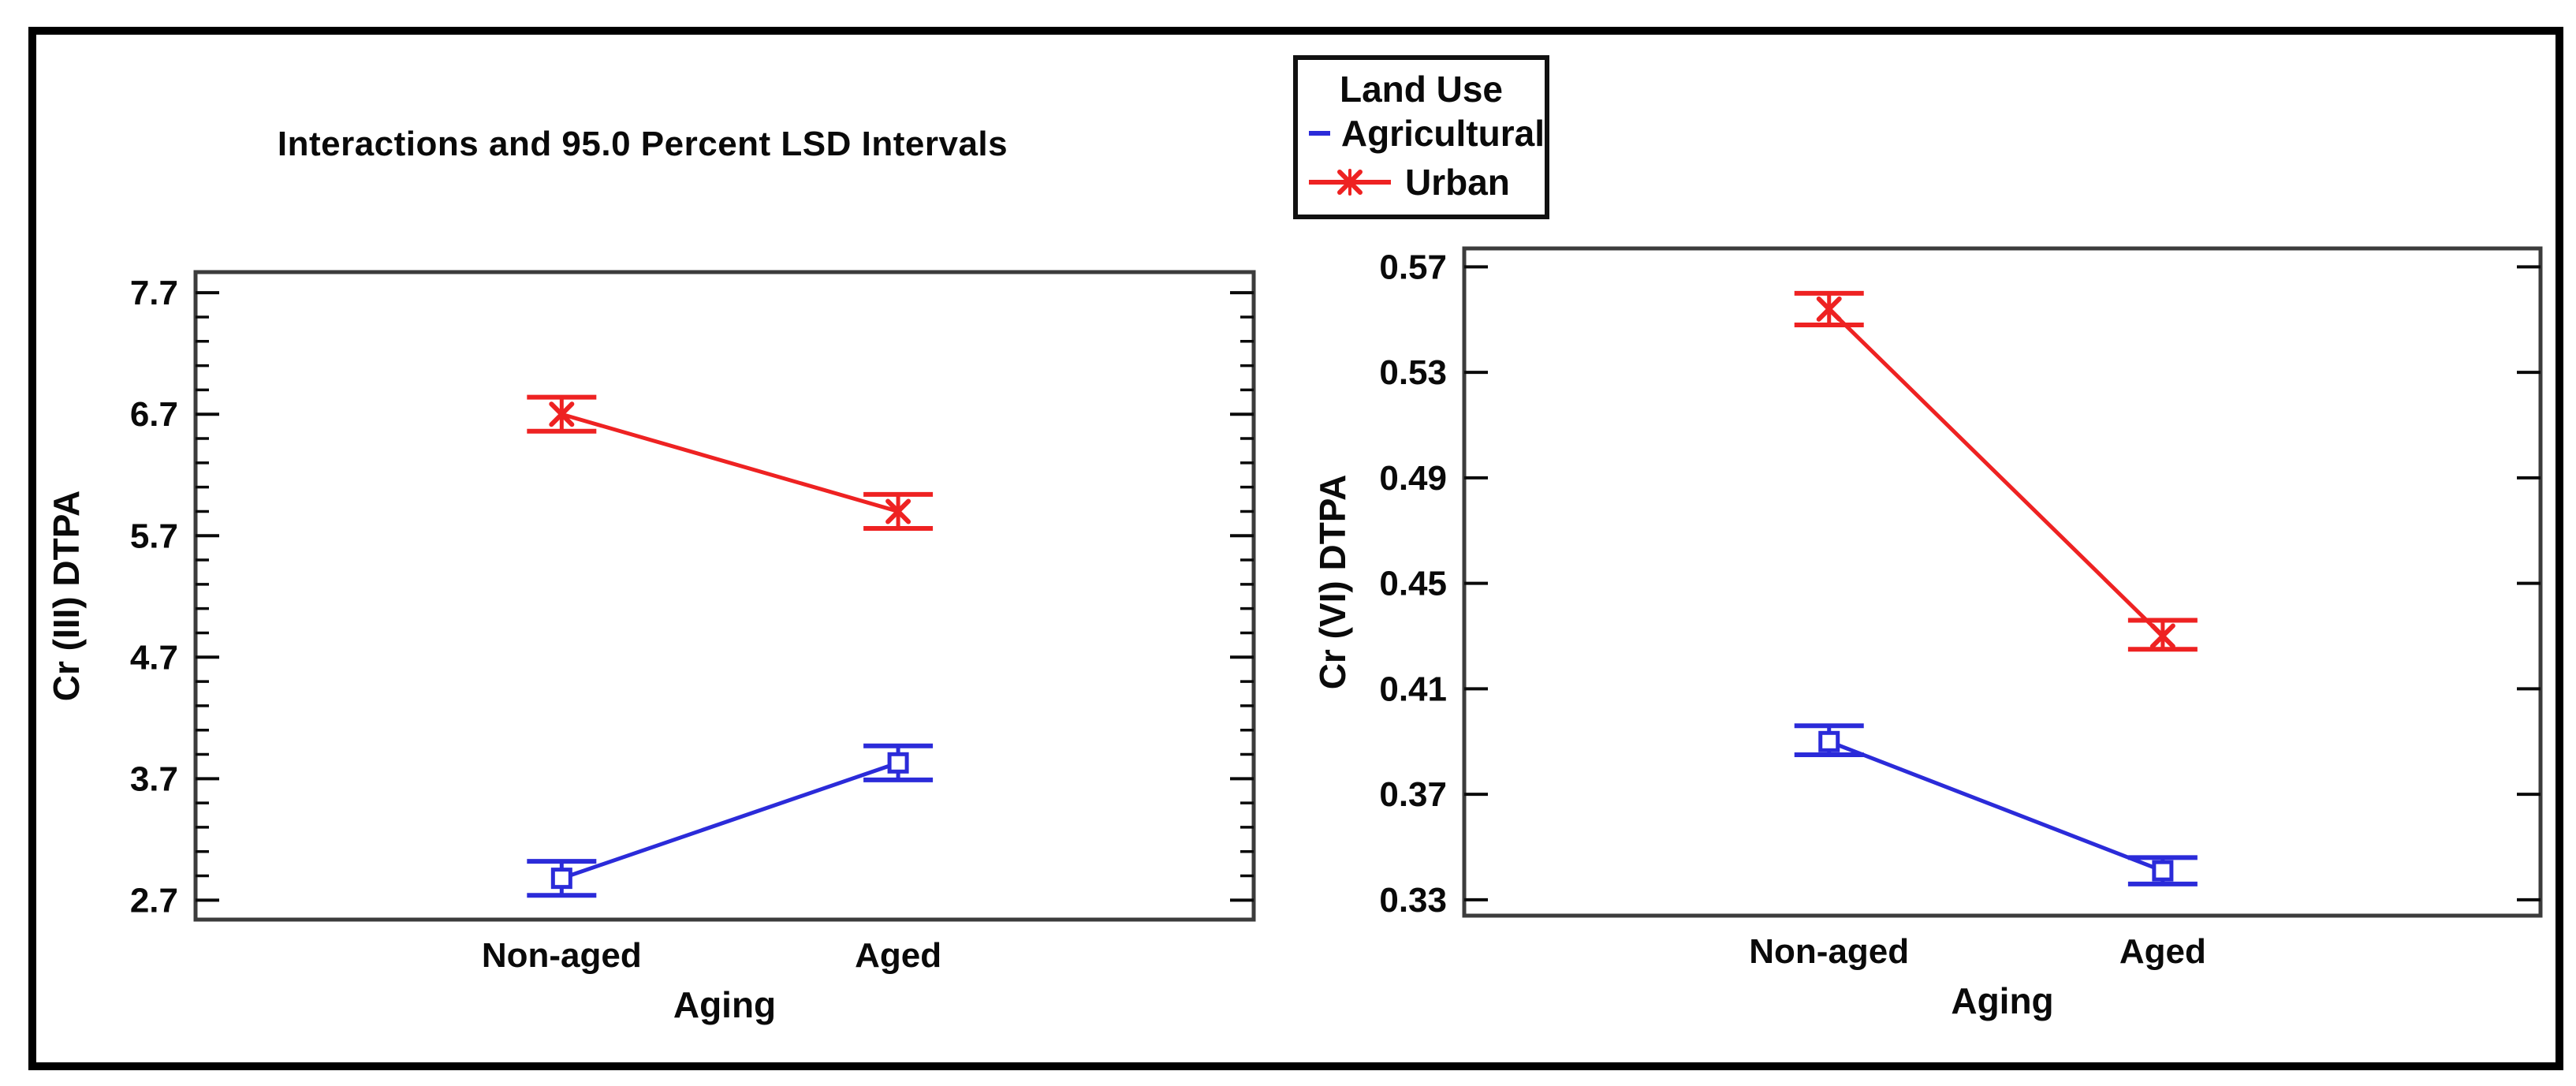 The image size is (2576, 1086). Describe the element at coordinates (1320, 133) in the screenshot. I see `square-marker-icon` at that location.